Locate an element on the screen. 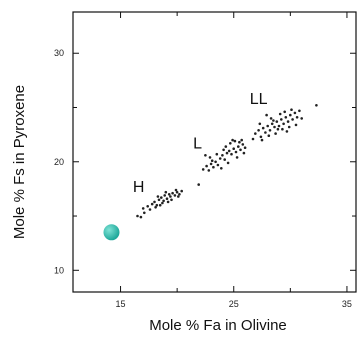 The width and height of the screenshot is (361, 342). y-tick-label: 20 is located at coordinates (59, 162).